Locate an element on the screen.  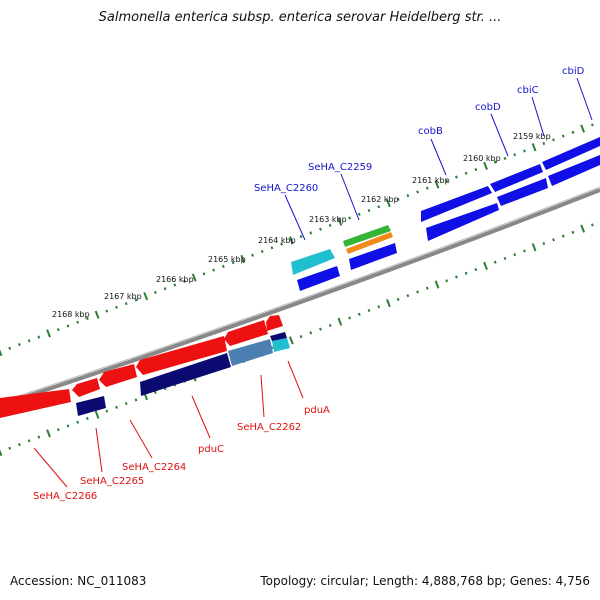
gene-SeHA_C2259-orange is located at coordinates (369, 243).